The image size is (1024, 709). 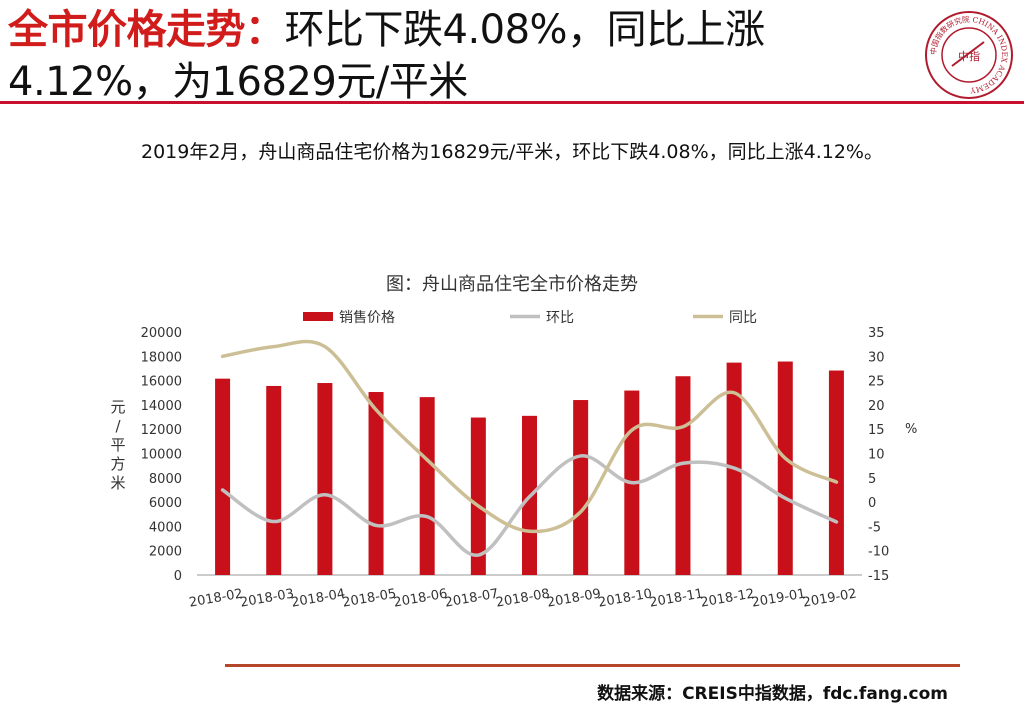 What do you see at coordinates (878, 576) in the screenshot?
I see `y-right-tick-label: -15` at bounding box center [878, 576].